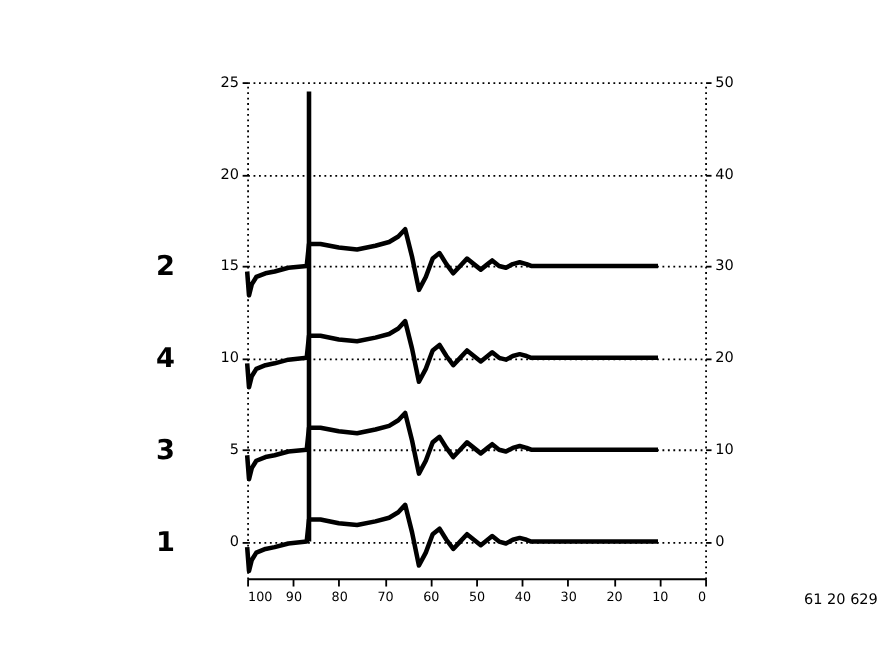 The image size is (896, 652). Describe the element at coordinates (234, 541) in the screenshot. I see `y-tick-label: 0` at that location.